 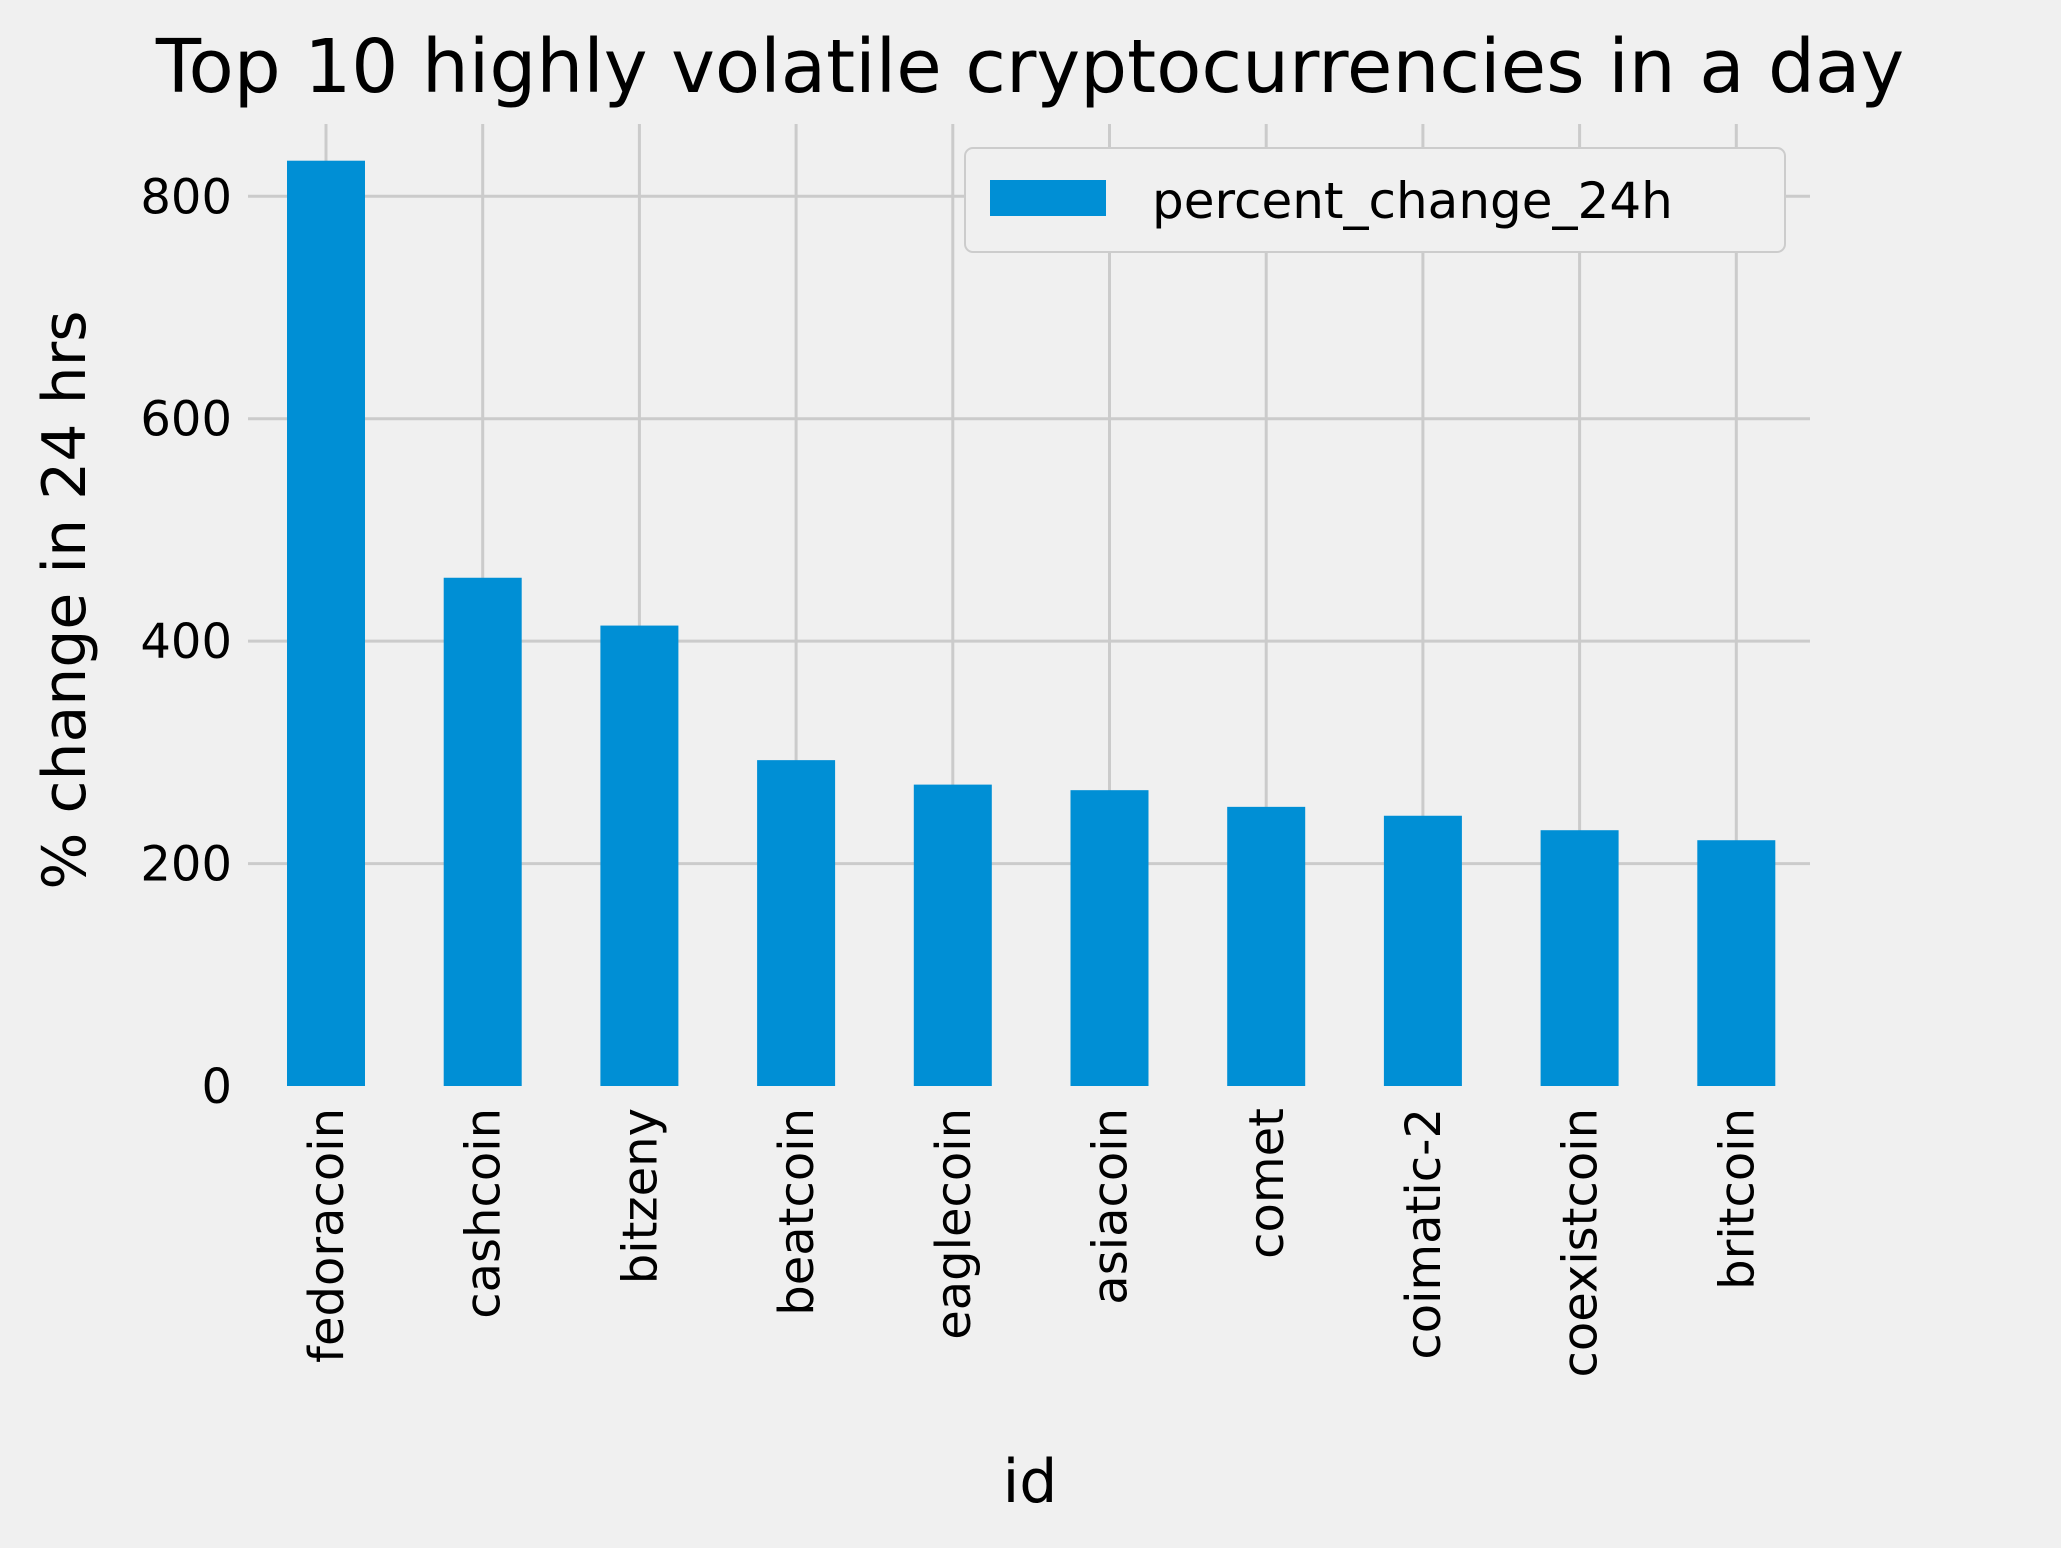 What do you see at coordinates (186, 197) in the screenshot?
I see `y-tick-label: 800` at bounding box center [186, 197].